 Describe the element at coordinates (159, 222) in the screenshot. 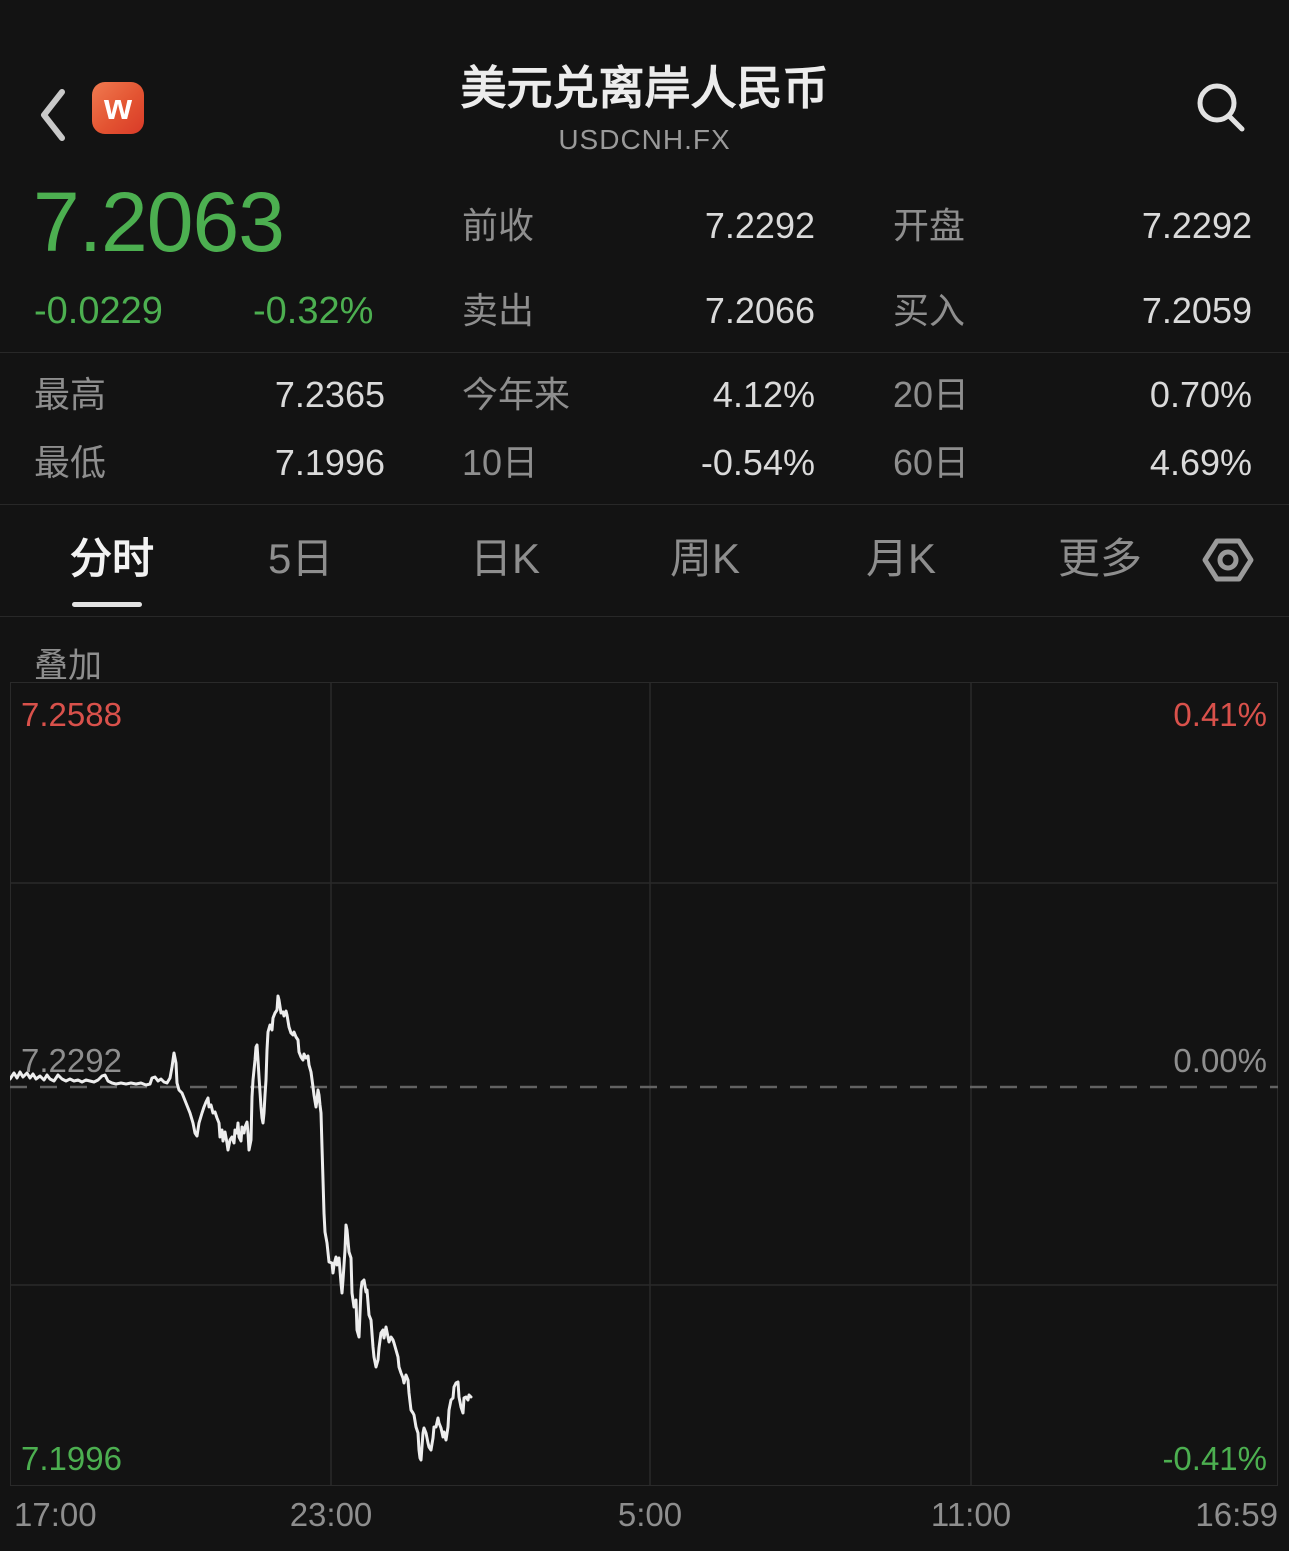

I see `last-price: 7.2063` at that location.